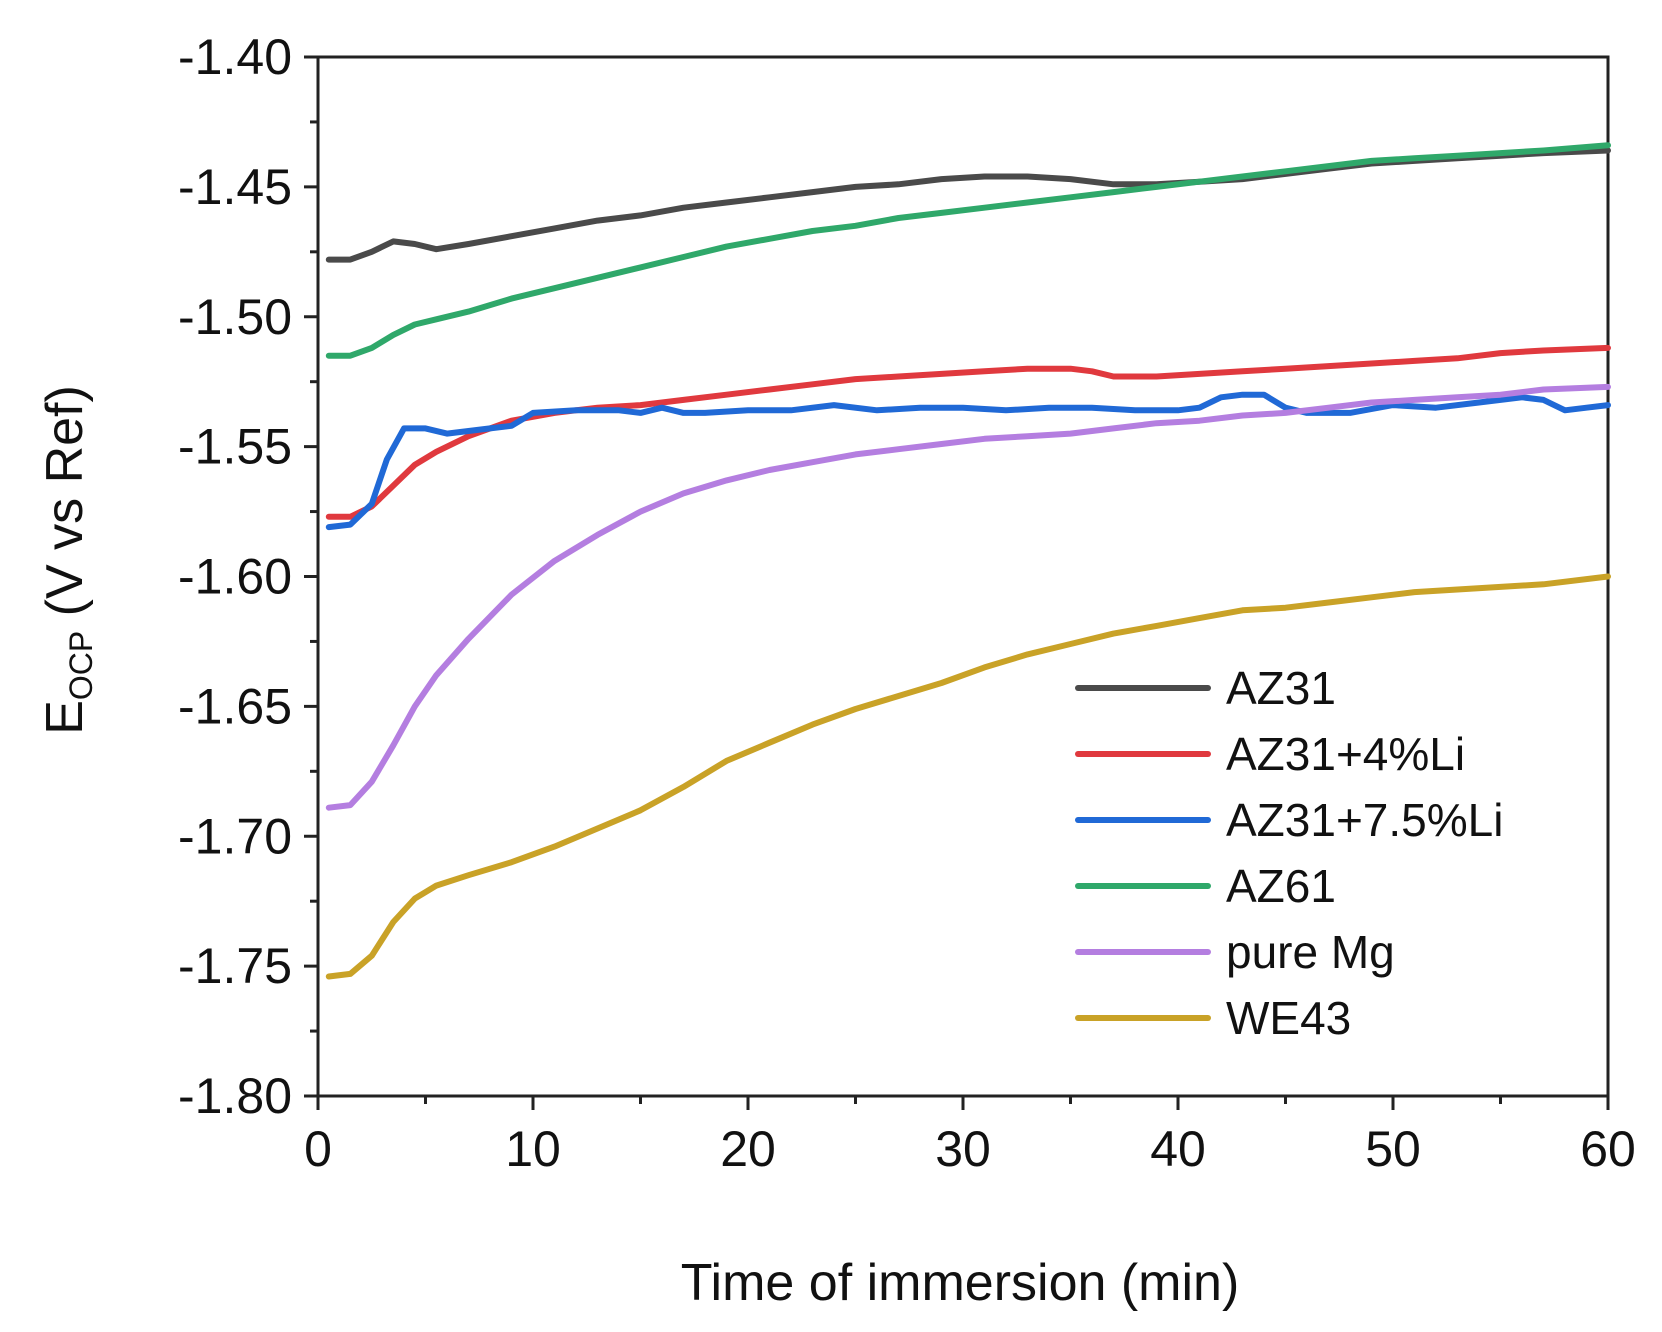  Describe the element at coordinates (1178, 1149) in the screenshot. I see `x-tick-label: 40` at that location.